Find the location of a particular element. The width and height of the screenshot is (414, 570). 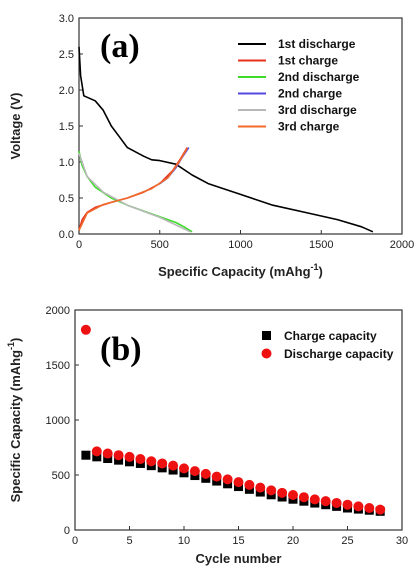

y-tick-label: 1000 is located at coordinates (58, 421).